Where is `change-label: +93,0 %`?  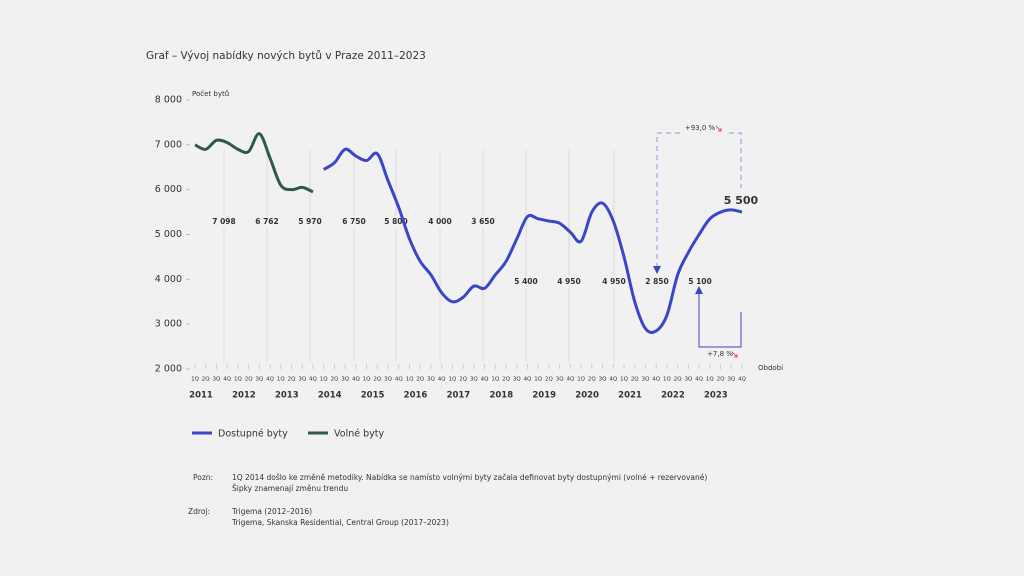
change-label: +93,0 % is located at coordinates (700, 128).